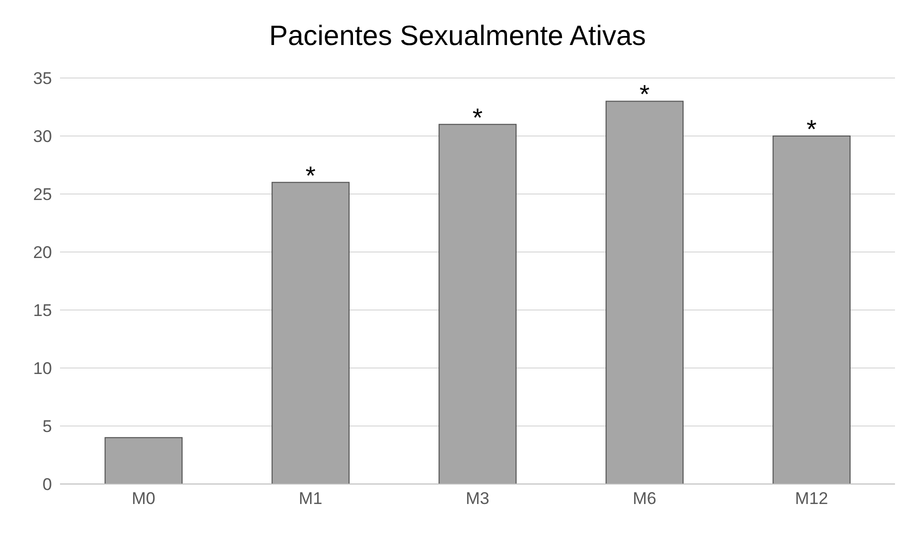  I want to click on x-tick-label: M3, so click(478, 498).